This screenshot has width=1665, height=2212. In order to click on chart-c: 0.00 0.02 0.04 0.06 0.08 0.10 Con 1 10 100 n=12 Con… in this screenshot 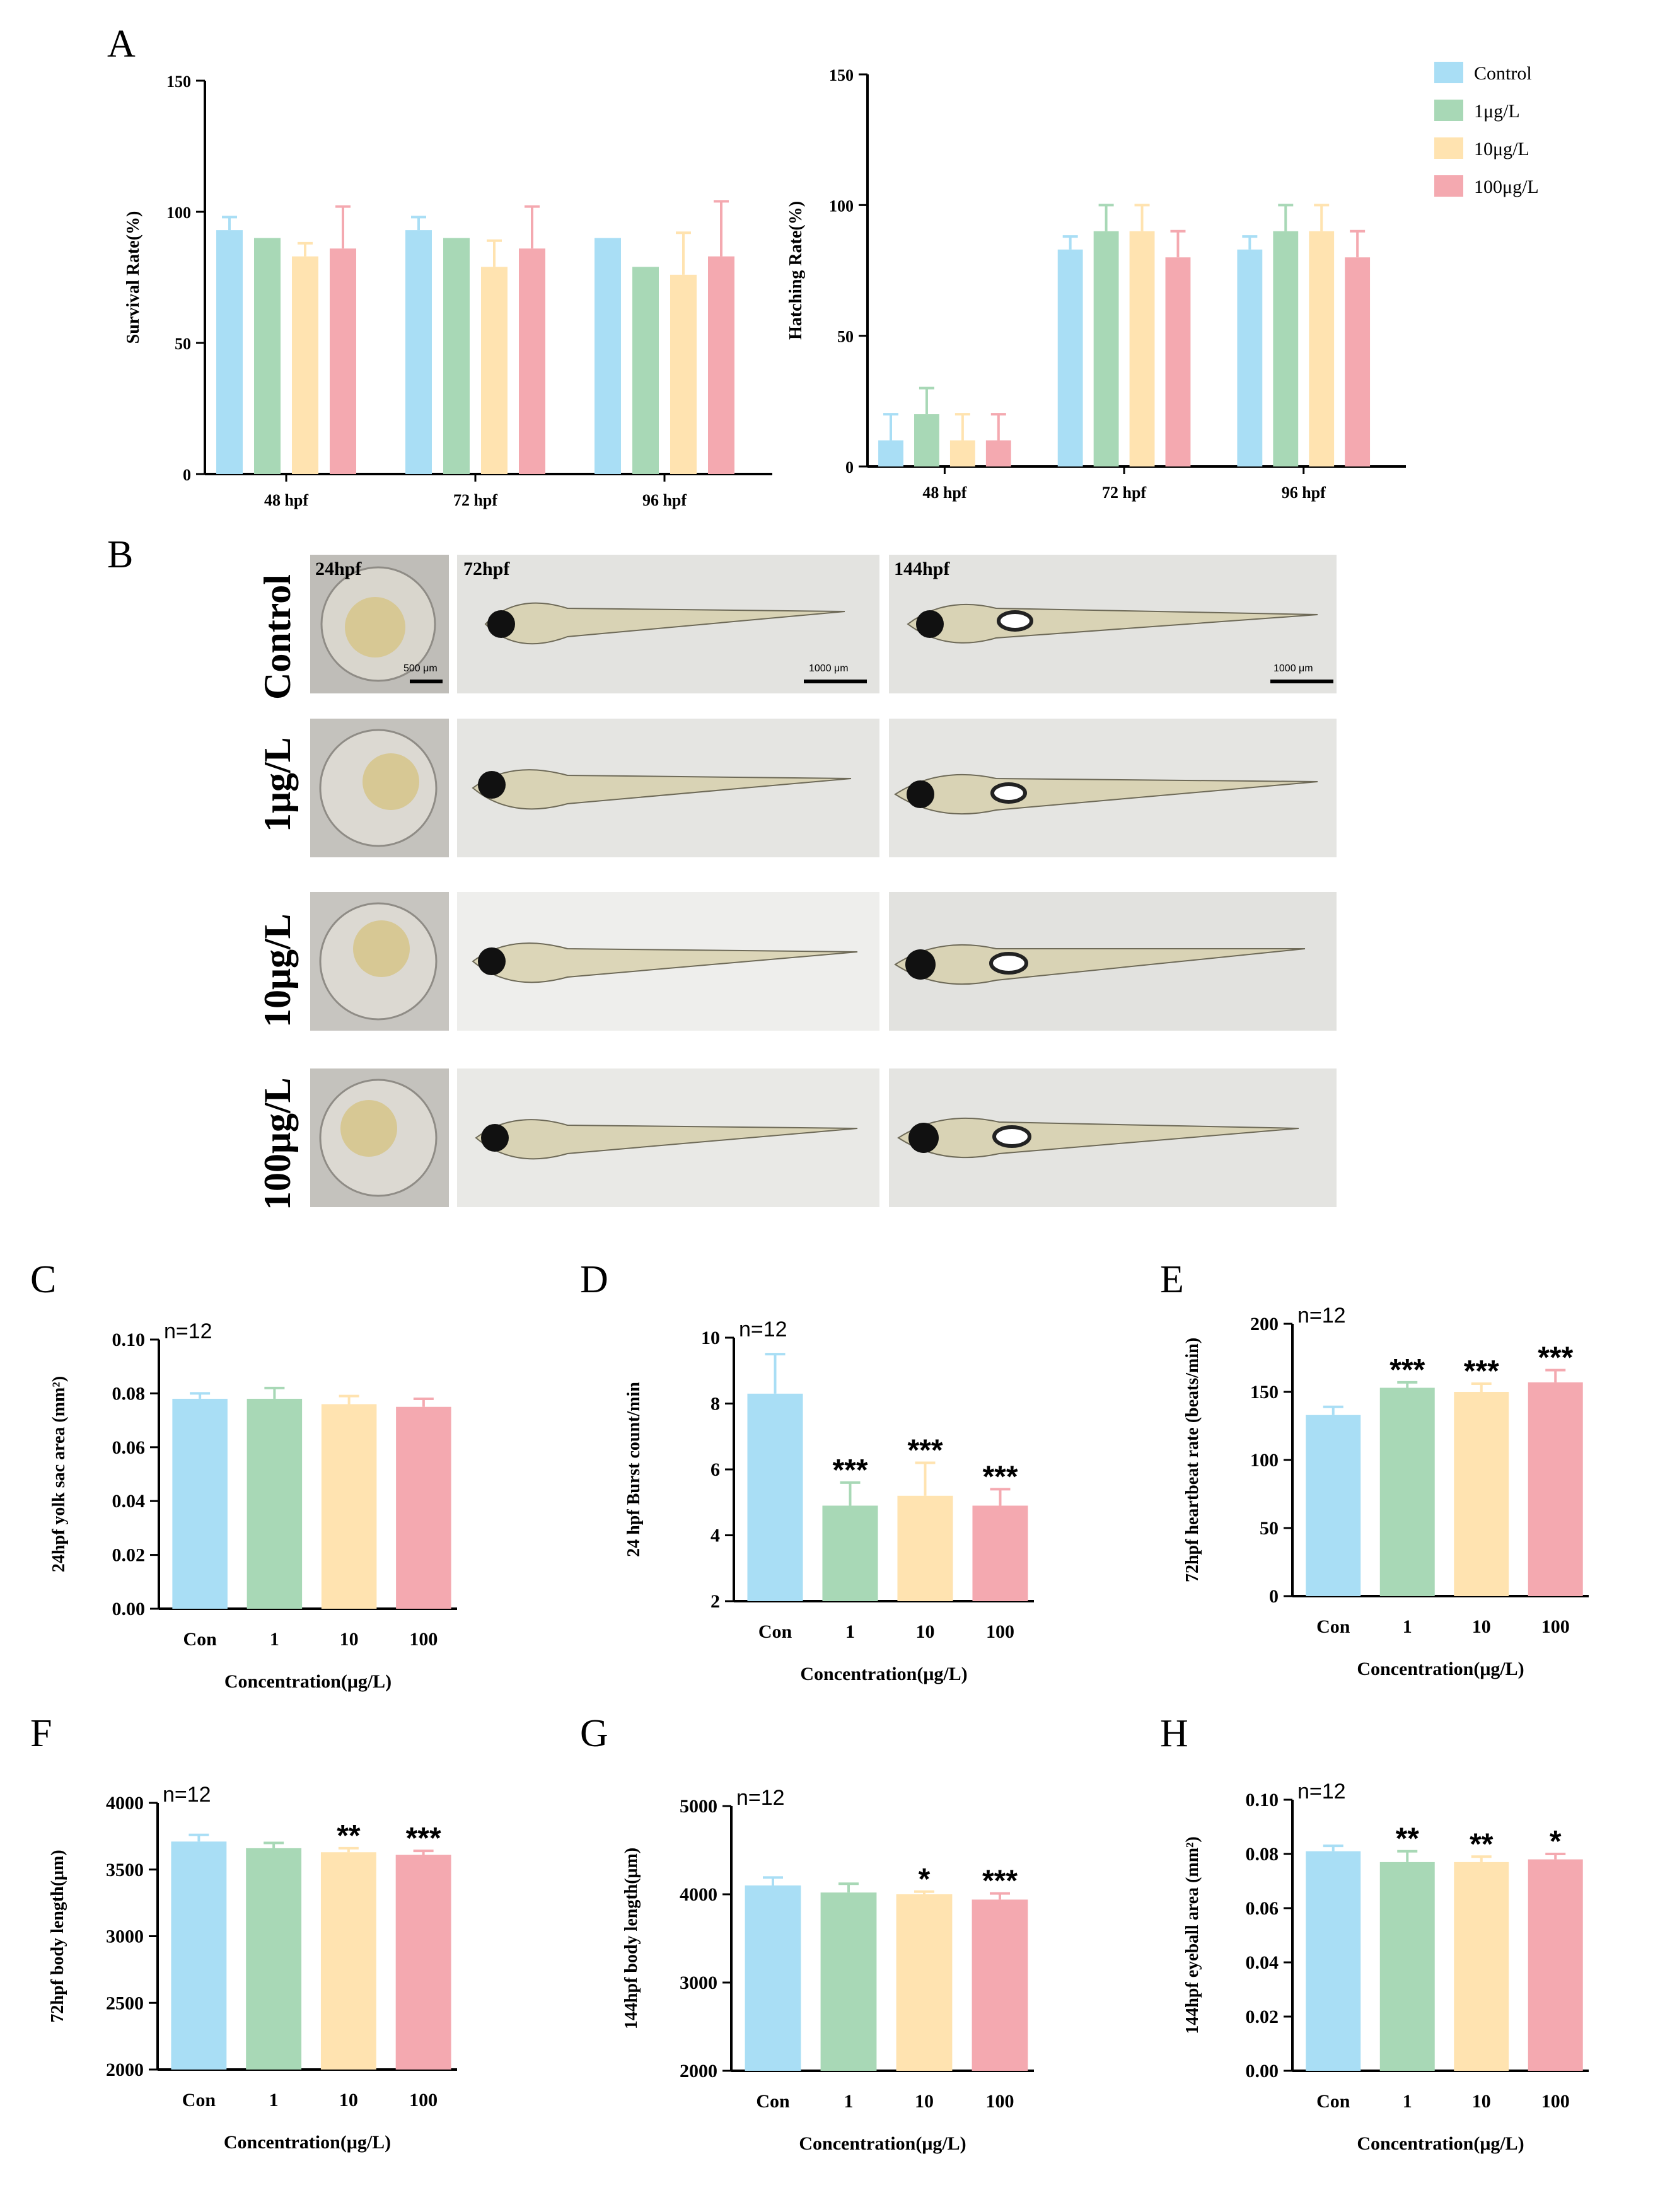, I will do `click(253, 1505)`.